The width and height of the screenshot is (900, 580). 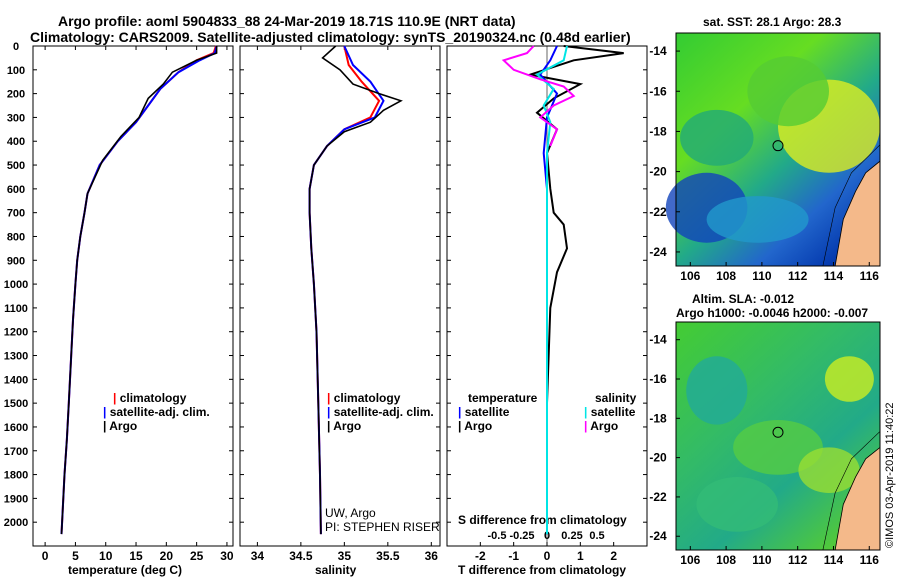 What do you see at coordinates (149, 398) in the screenshot?
I see `legend-climatology: | climatology` at bounding box center [149, 398].